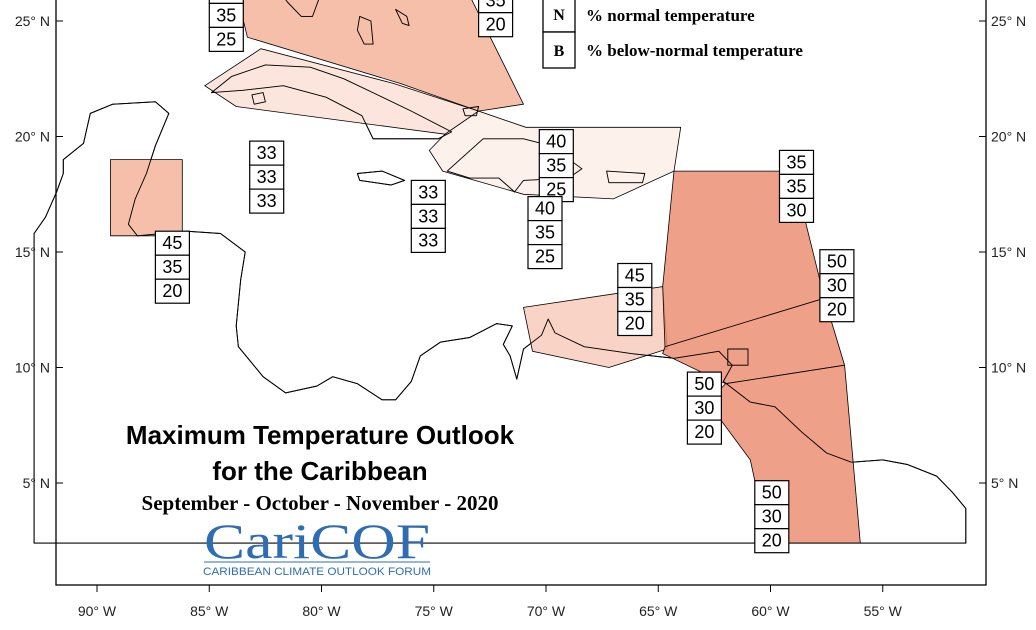 This screenshot has width=1036, height=630. I want to click on map-title-line1: Maximum Temperature Outlook, so click(320, 435).